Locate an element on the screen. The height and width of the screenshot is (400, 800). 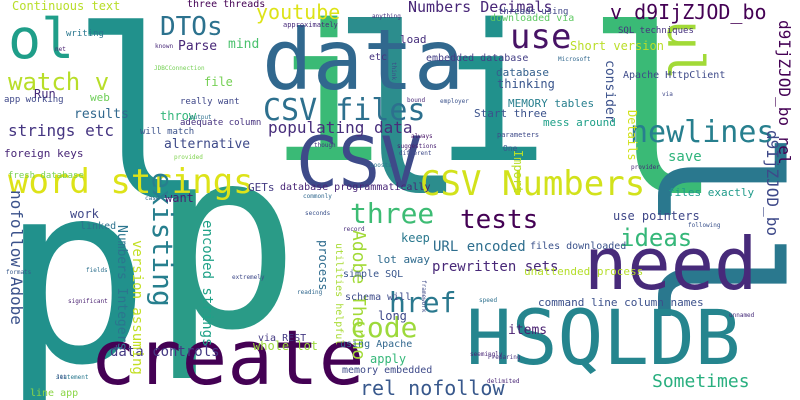
cloud-word: URL encoded is located at coordinates (479, 247).